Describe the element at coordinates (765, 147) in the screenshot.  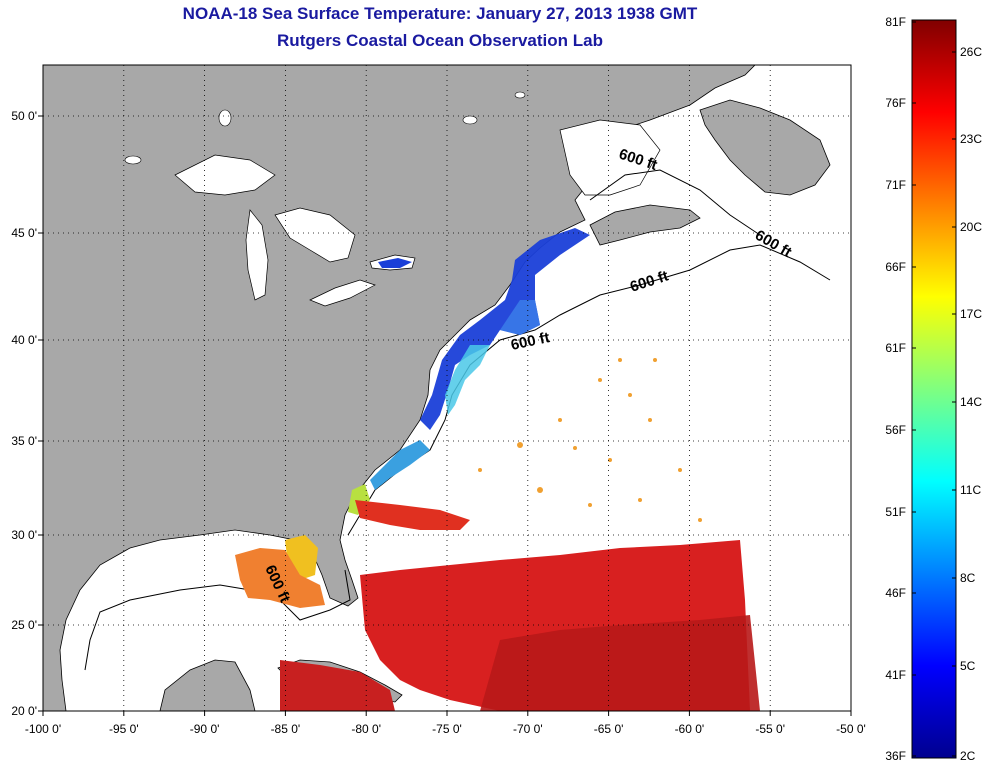
I see `land-newfoundland` at that location.